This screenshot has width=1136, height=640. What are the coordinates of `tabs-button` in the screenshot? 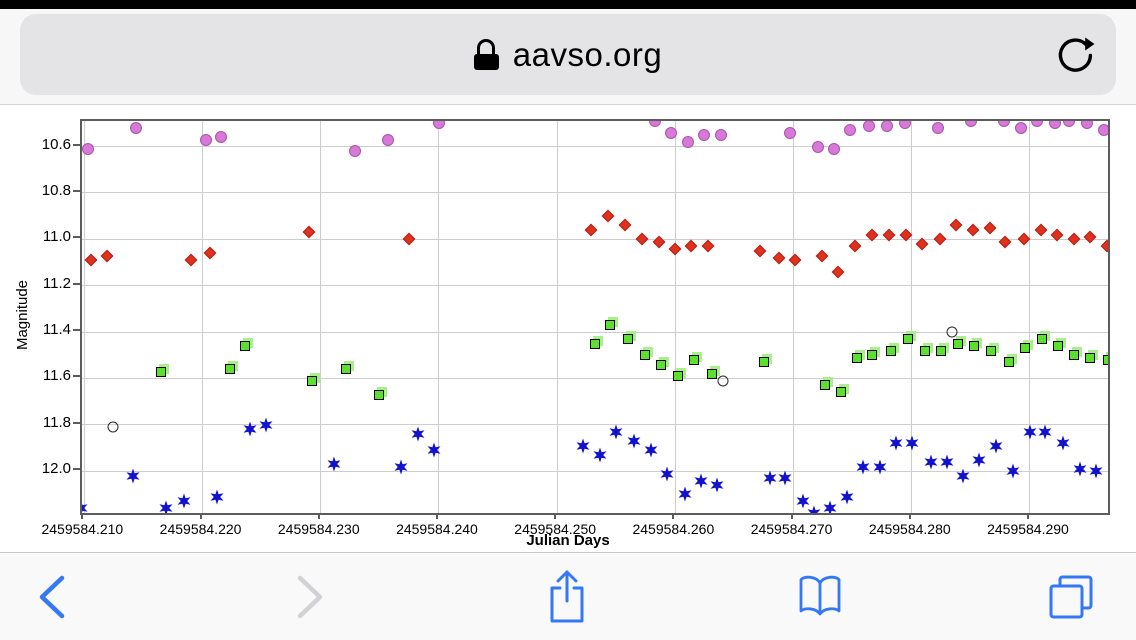 It's located at (1071, 597).